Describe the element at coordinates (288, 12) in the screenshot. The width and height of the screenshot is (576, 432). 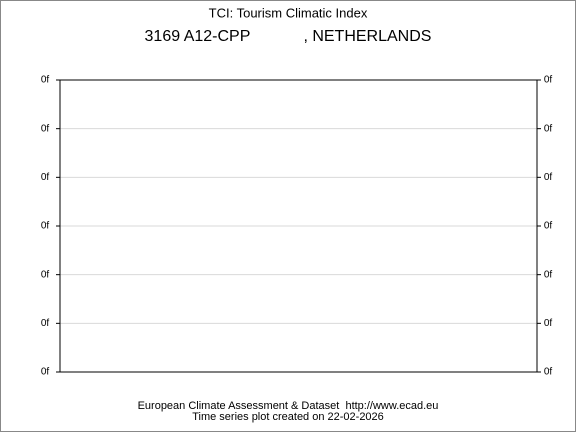
I see `chart-title: TCI: Tourism Climatic Index` at that location.